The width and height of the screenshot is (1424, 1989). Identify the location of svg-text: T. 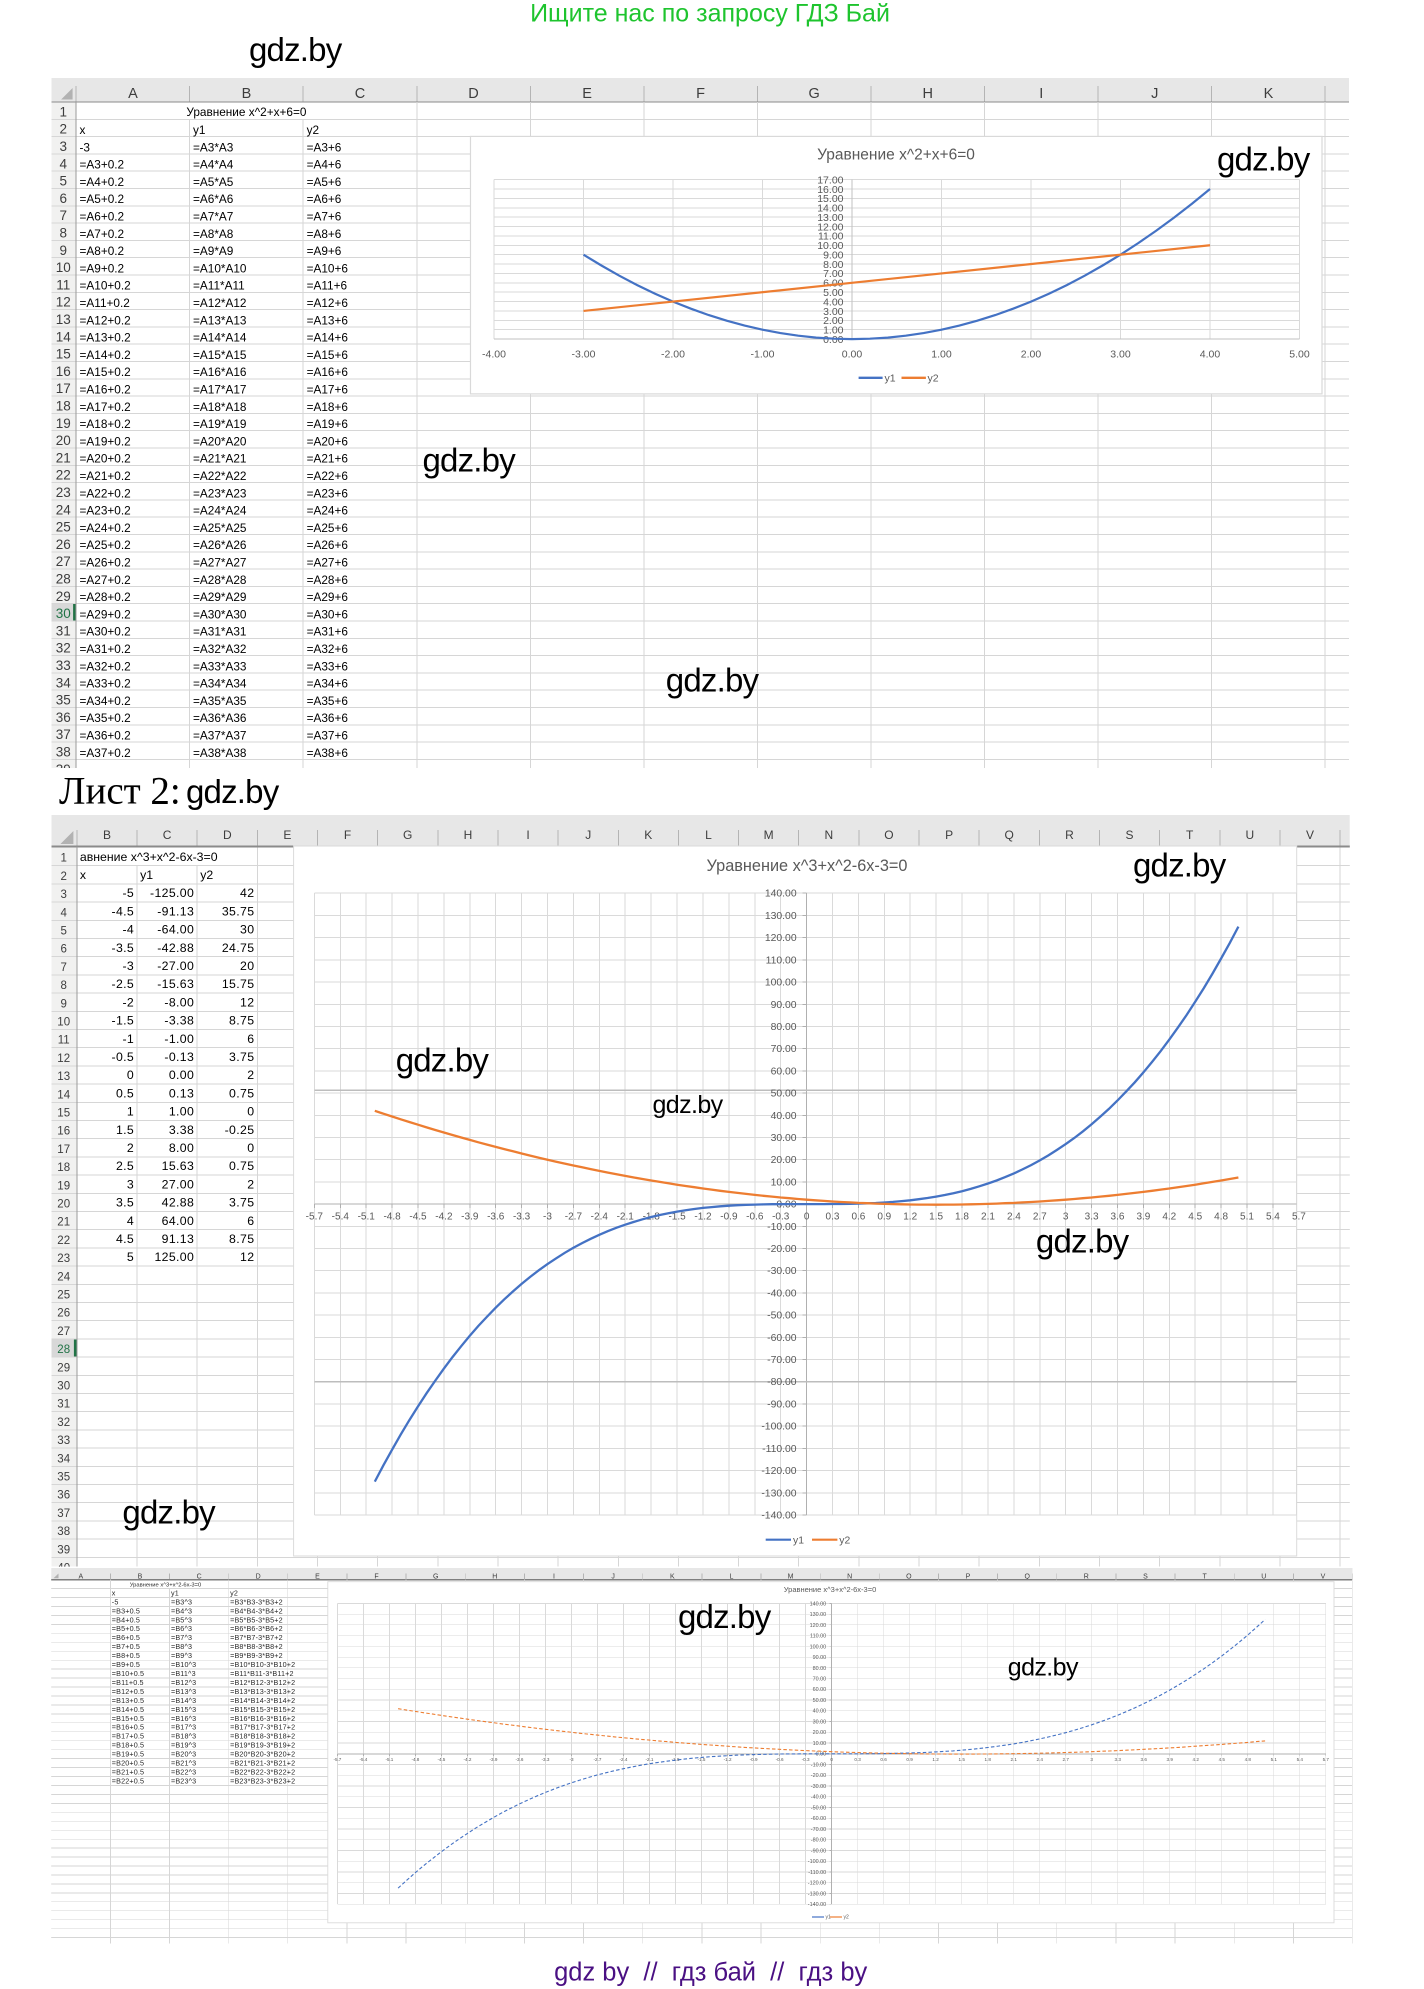
(1204, 1576).